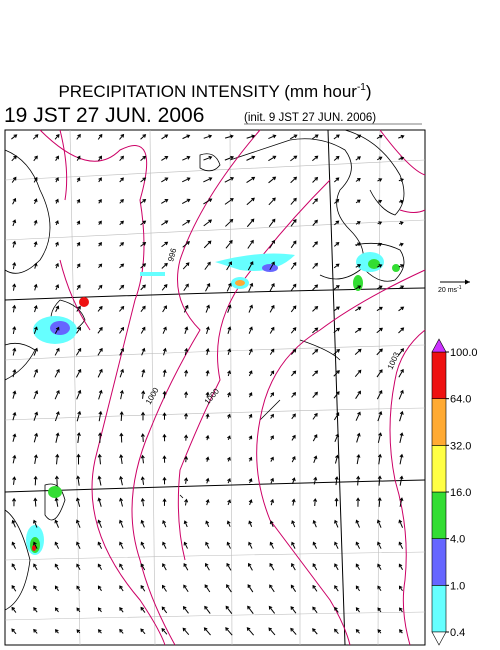 Image resolution: width=500 pixels, height=650 pixels. What do you see at coordinates (60, 328) in the screenshot?
I see `precip-area` at bounding box center [60, 328].